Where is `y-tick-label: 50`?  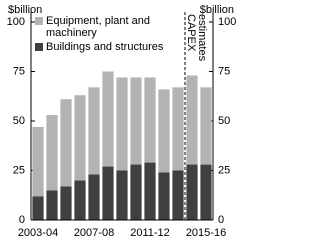
y-tick-label: 50 is located at coordinates (19, 121).